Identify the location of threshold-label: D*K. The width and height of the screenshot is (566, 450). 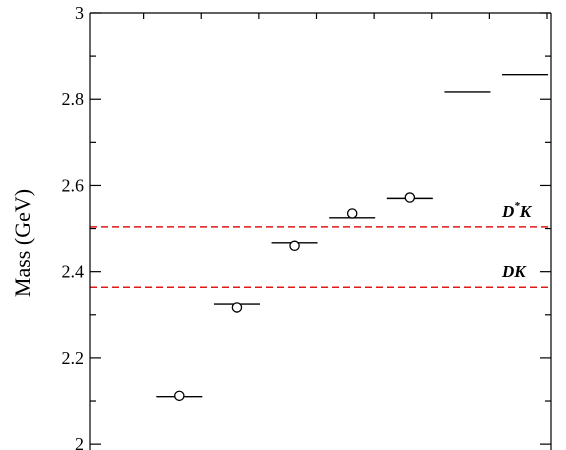
(517, 210).